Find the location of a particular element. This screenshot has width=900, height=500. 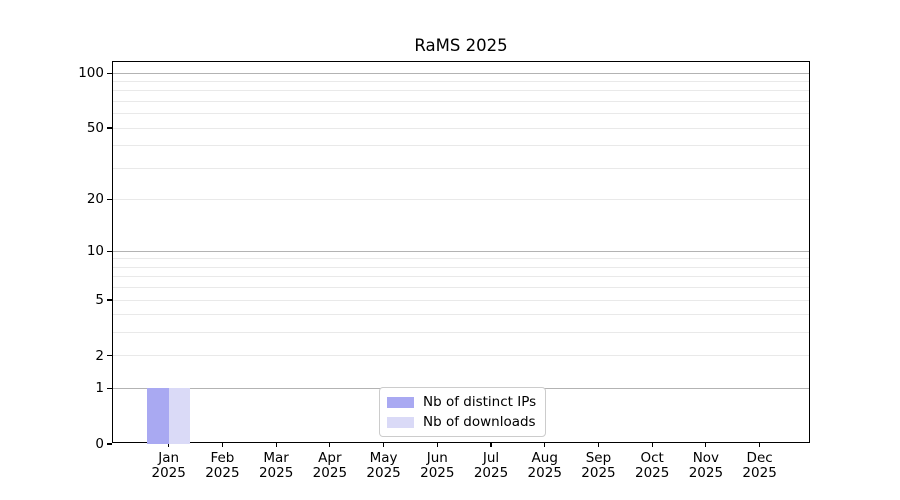

x-tick-label: Sep 2025 is located at coordinates (598, 466).